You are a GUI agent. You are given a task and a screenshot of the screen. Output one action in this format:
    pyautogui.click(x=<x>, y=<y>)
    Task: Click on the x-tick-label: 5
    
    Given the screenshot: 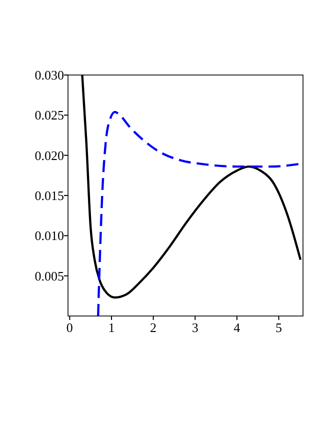 What is the action you would take?
    pyautogui.click(x=278, y=327)
    